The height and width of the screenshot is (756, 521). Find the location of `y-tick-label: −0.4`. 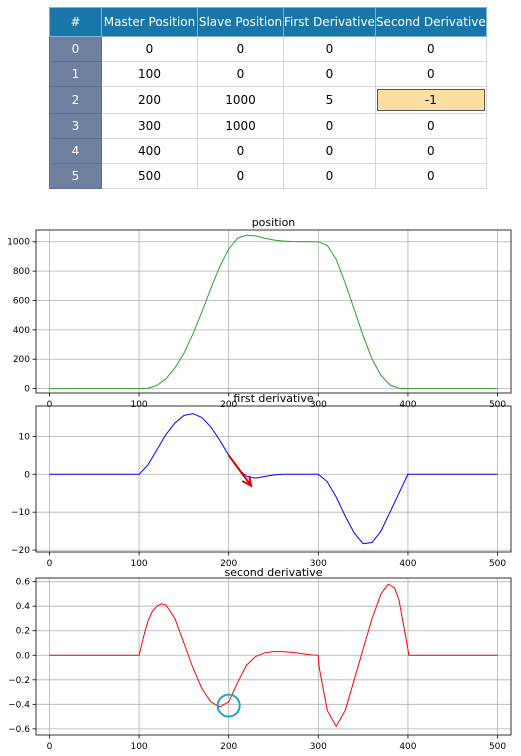

y-tick-label: −0.4 is located at coordinates (19, 705).